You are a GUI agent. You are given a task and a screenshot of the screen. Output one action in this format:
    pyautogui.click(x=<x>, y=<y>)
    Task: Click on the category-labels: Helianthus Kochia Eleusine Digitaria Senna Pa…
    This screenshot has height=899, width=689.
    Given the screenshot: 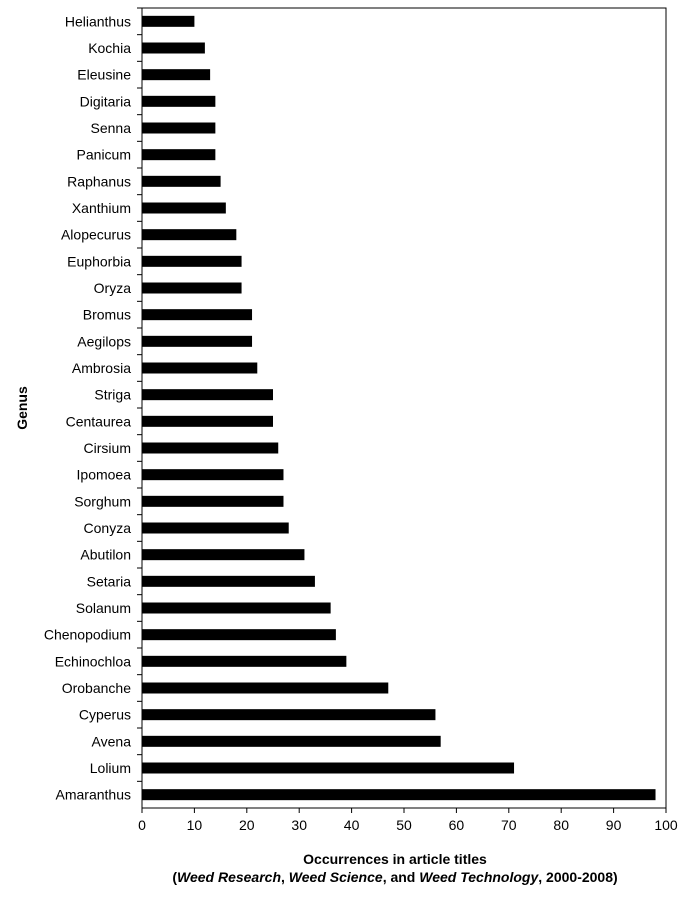 What is the action you would take?
    pyautogui.click(x=87, y=407)
    